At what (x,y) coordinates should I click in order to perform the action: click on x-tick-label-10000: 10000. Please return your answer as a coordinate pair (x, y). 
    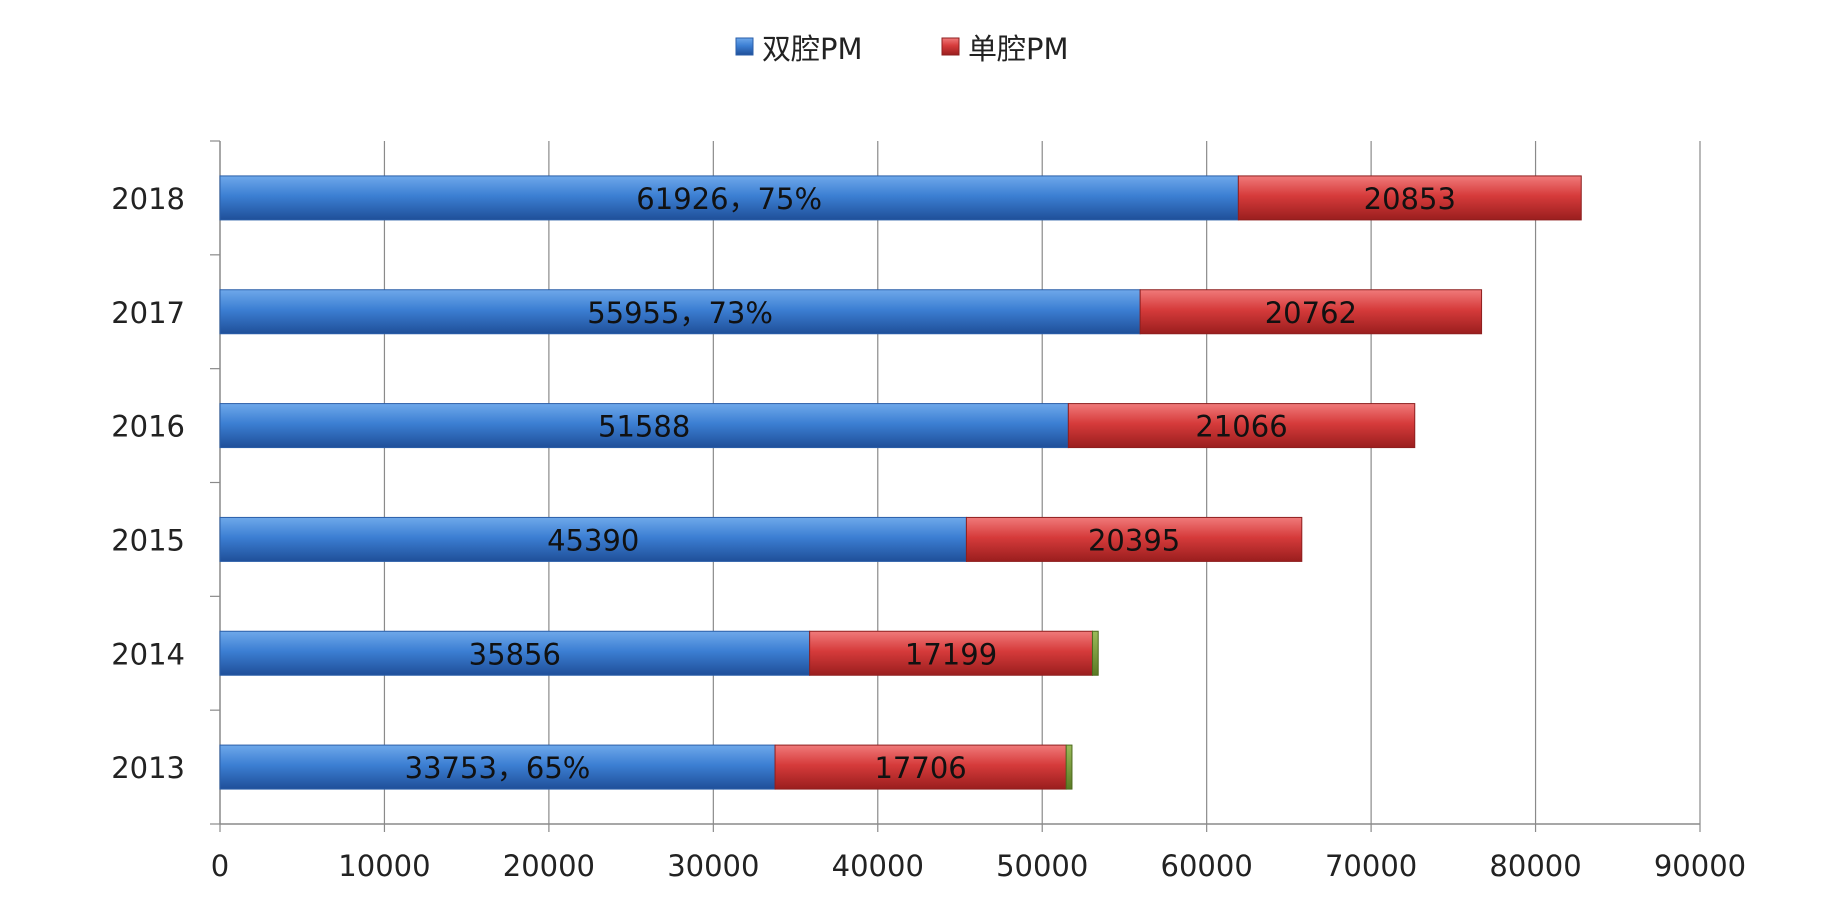
    Looking at the image, I should click on (384, 866).